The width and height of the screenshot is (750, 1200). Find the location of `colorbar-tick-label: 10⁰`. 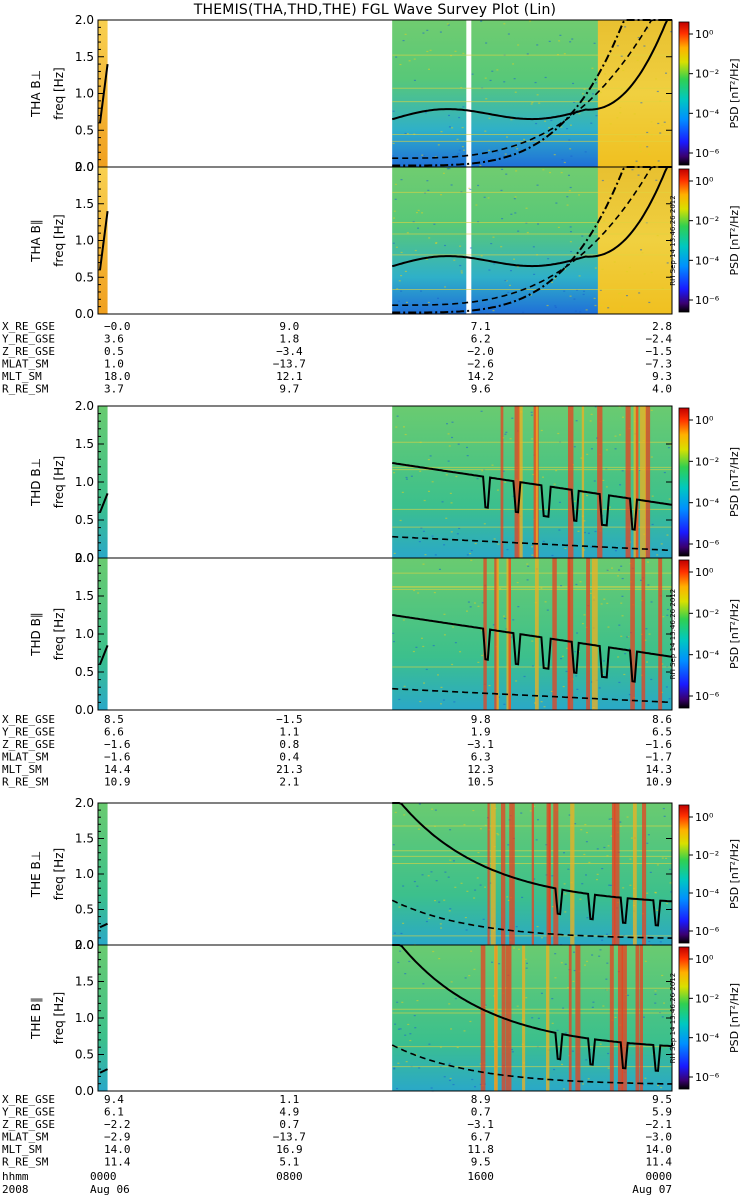

colorbar-tick-label: 10⁰ is located at coordinates (704, 572).